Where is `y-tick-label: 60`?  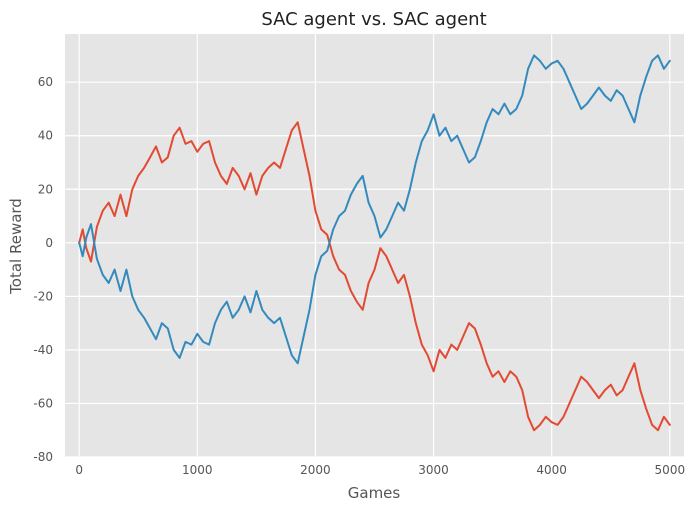
y-tick-label: 60 is located at coordinates (45, 82).